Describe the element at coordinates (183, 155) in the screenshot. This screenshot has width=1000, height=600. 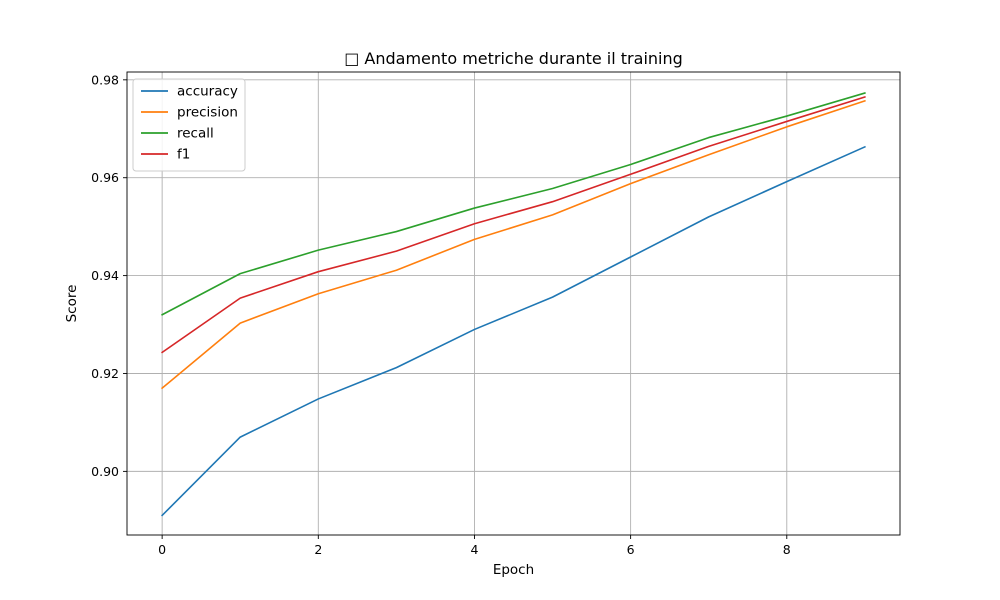
I see `legend-label-f1: f1` at that location.